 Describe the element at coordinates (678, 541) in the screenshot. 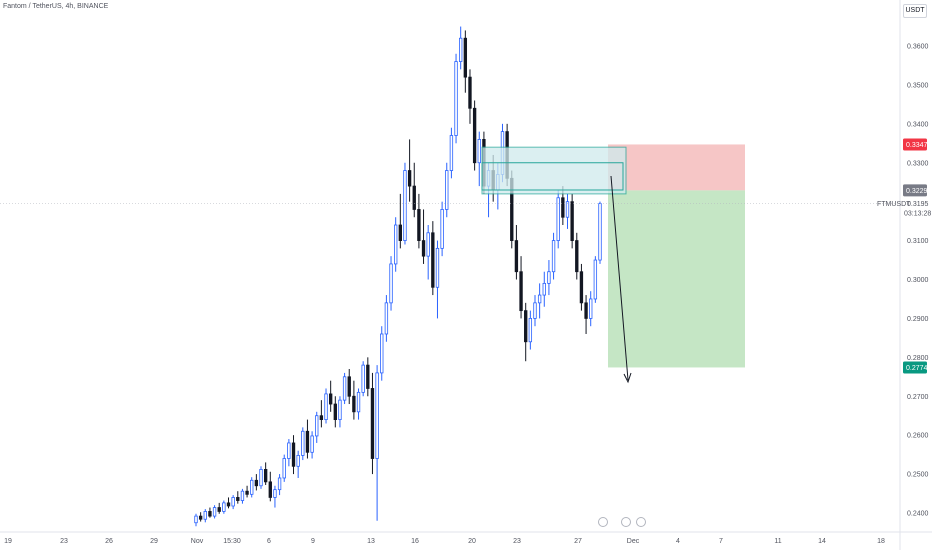

I see `time-tick-label: 4` at that location.